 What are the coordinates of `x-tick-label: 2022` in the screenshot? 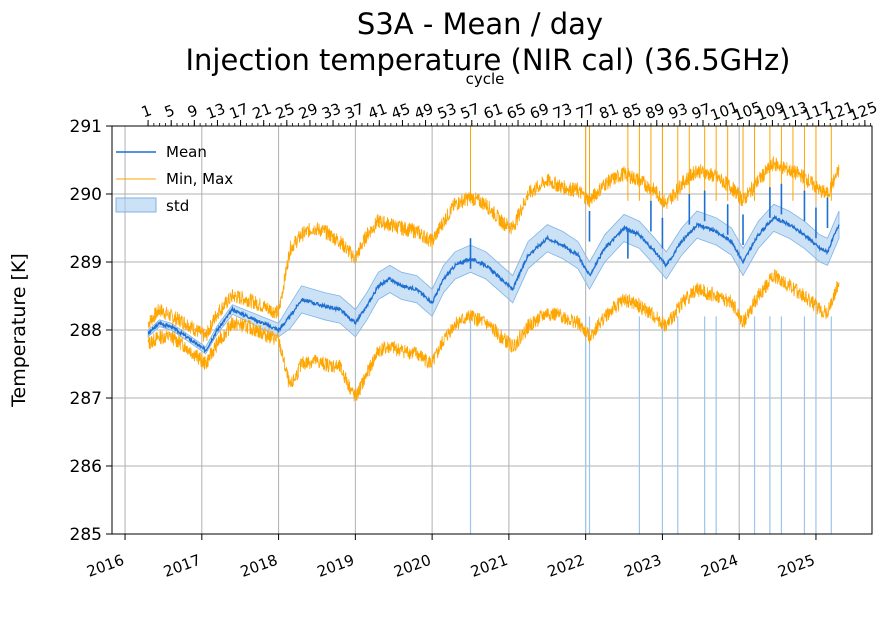 It's located at (566, 566).